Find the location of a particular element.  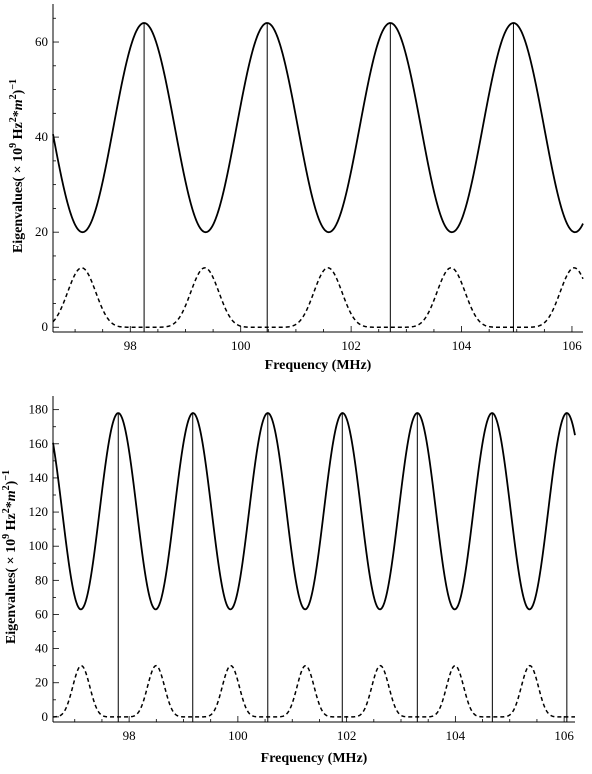

y-tick-label: 160 is located at coordinates (39, 443).